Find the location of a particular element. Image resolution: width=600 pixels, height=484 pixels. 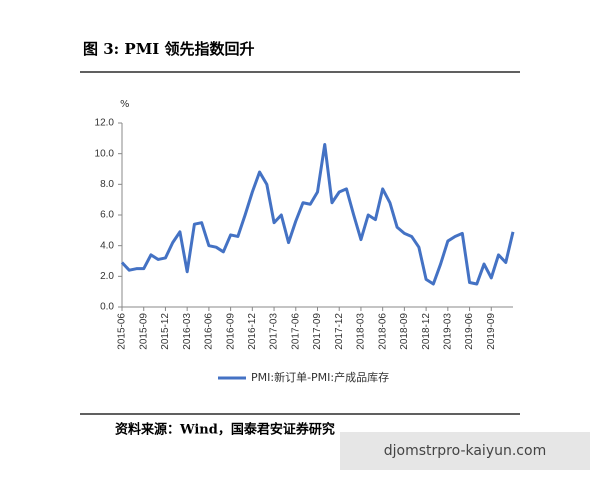

y-tick-label: 12.0 is located at coordinates (105, 123).